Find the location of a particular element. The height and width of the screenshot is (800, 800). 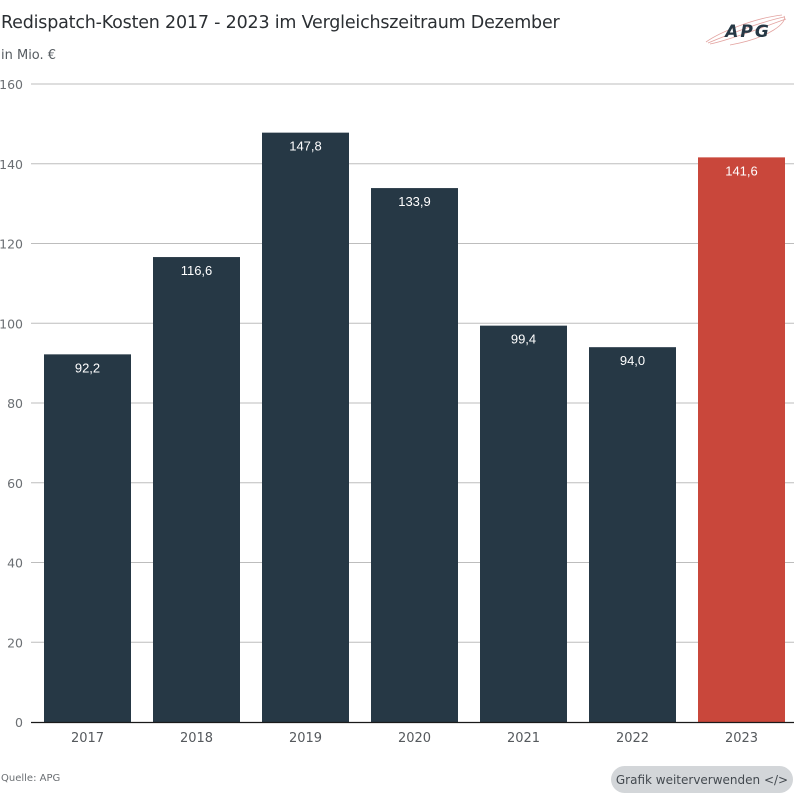

x-tick-label-2020: 2020 is located at coordinates (414, 738).